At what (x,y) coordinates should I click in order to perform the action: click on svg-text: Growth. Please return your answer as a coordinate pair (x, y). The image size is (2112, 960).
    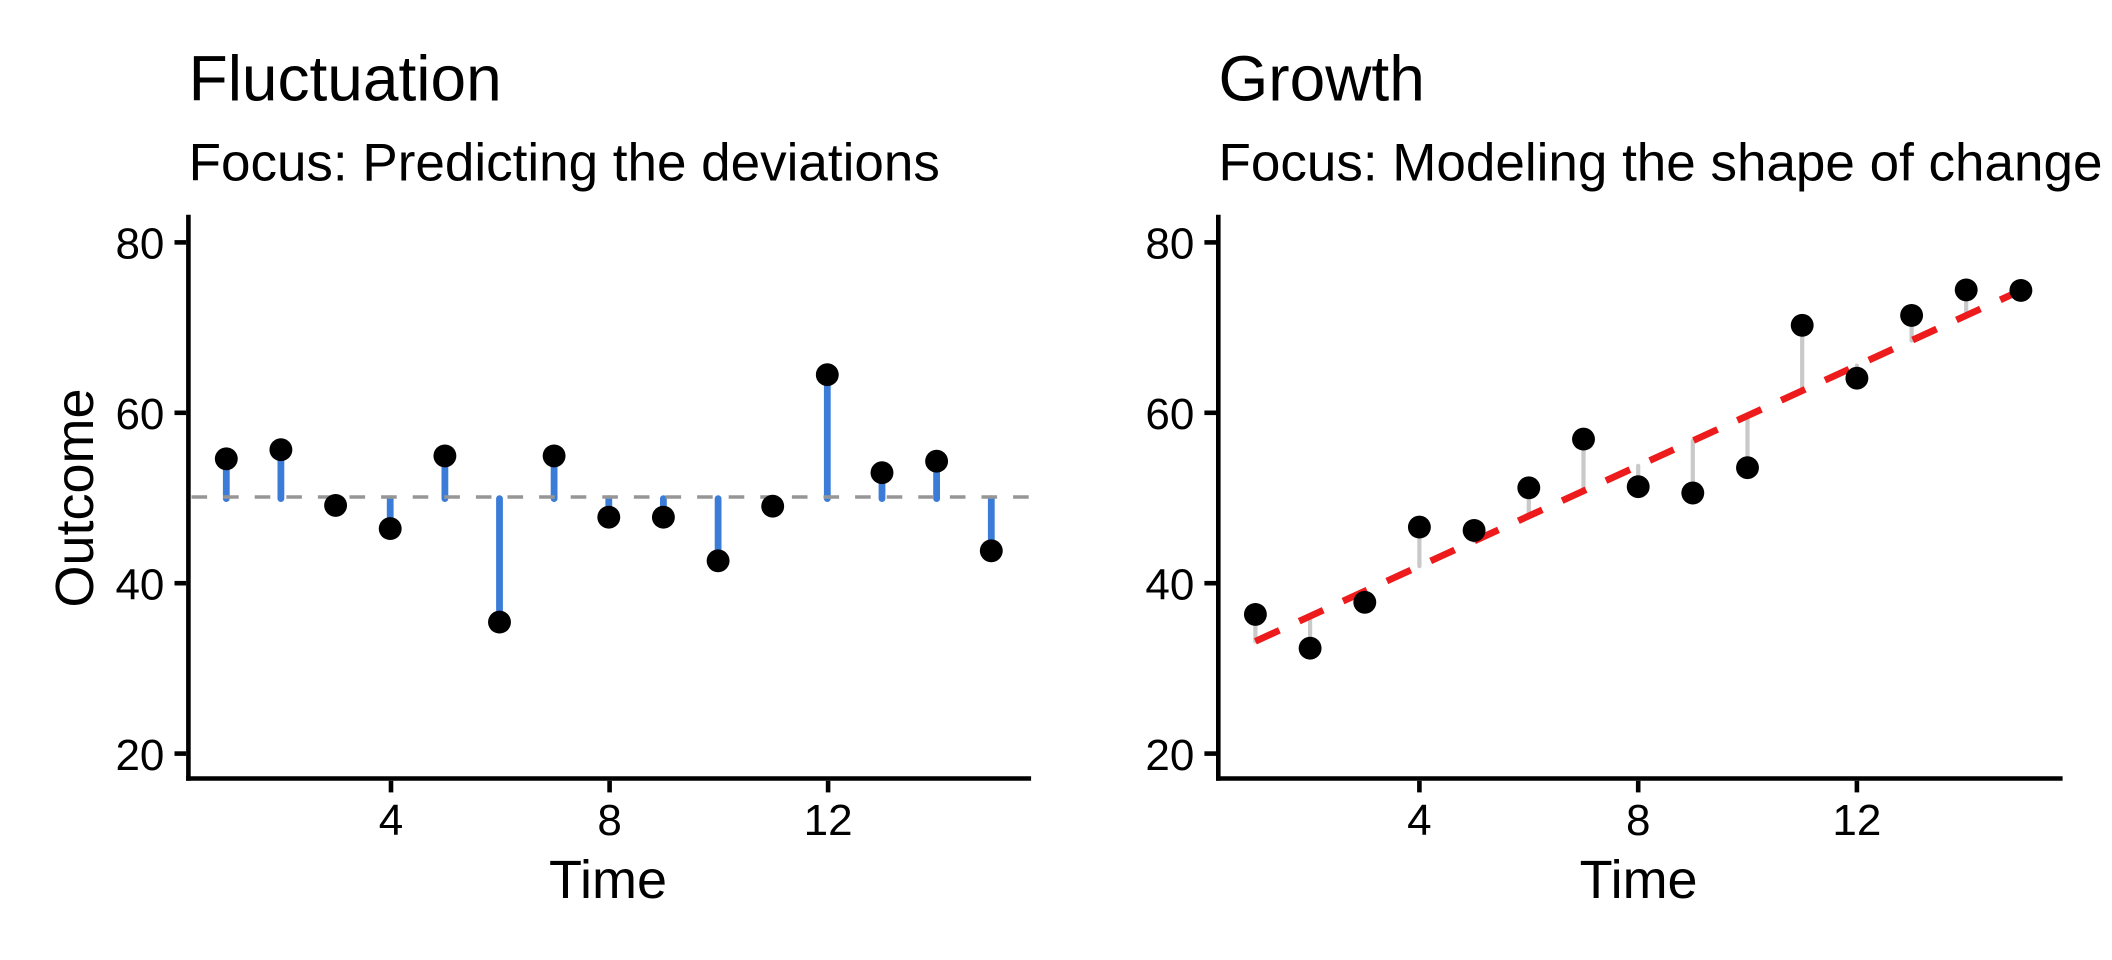
    Looking at the image, I should click on (1322, 79).